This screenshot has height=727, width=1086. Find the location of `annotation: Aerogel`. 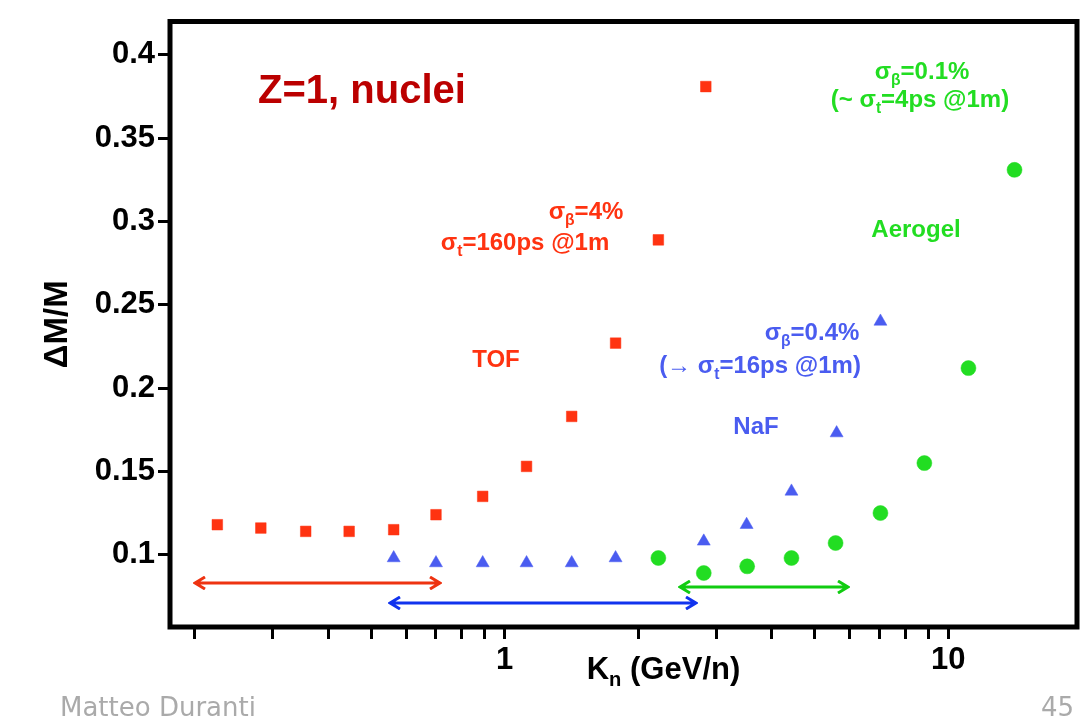

annotation: Aerogel is located at coordinates (916, 228).